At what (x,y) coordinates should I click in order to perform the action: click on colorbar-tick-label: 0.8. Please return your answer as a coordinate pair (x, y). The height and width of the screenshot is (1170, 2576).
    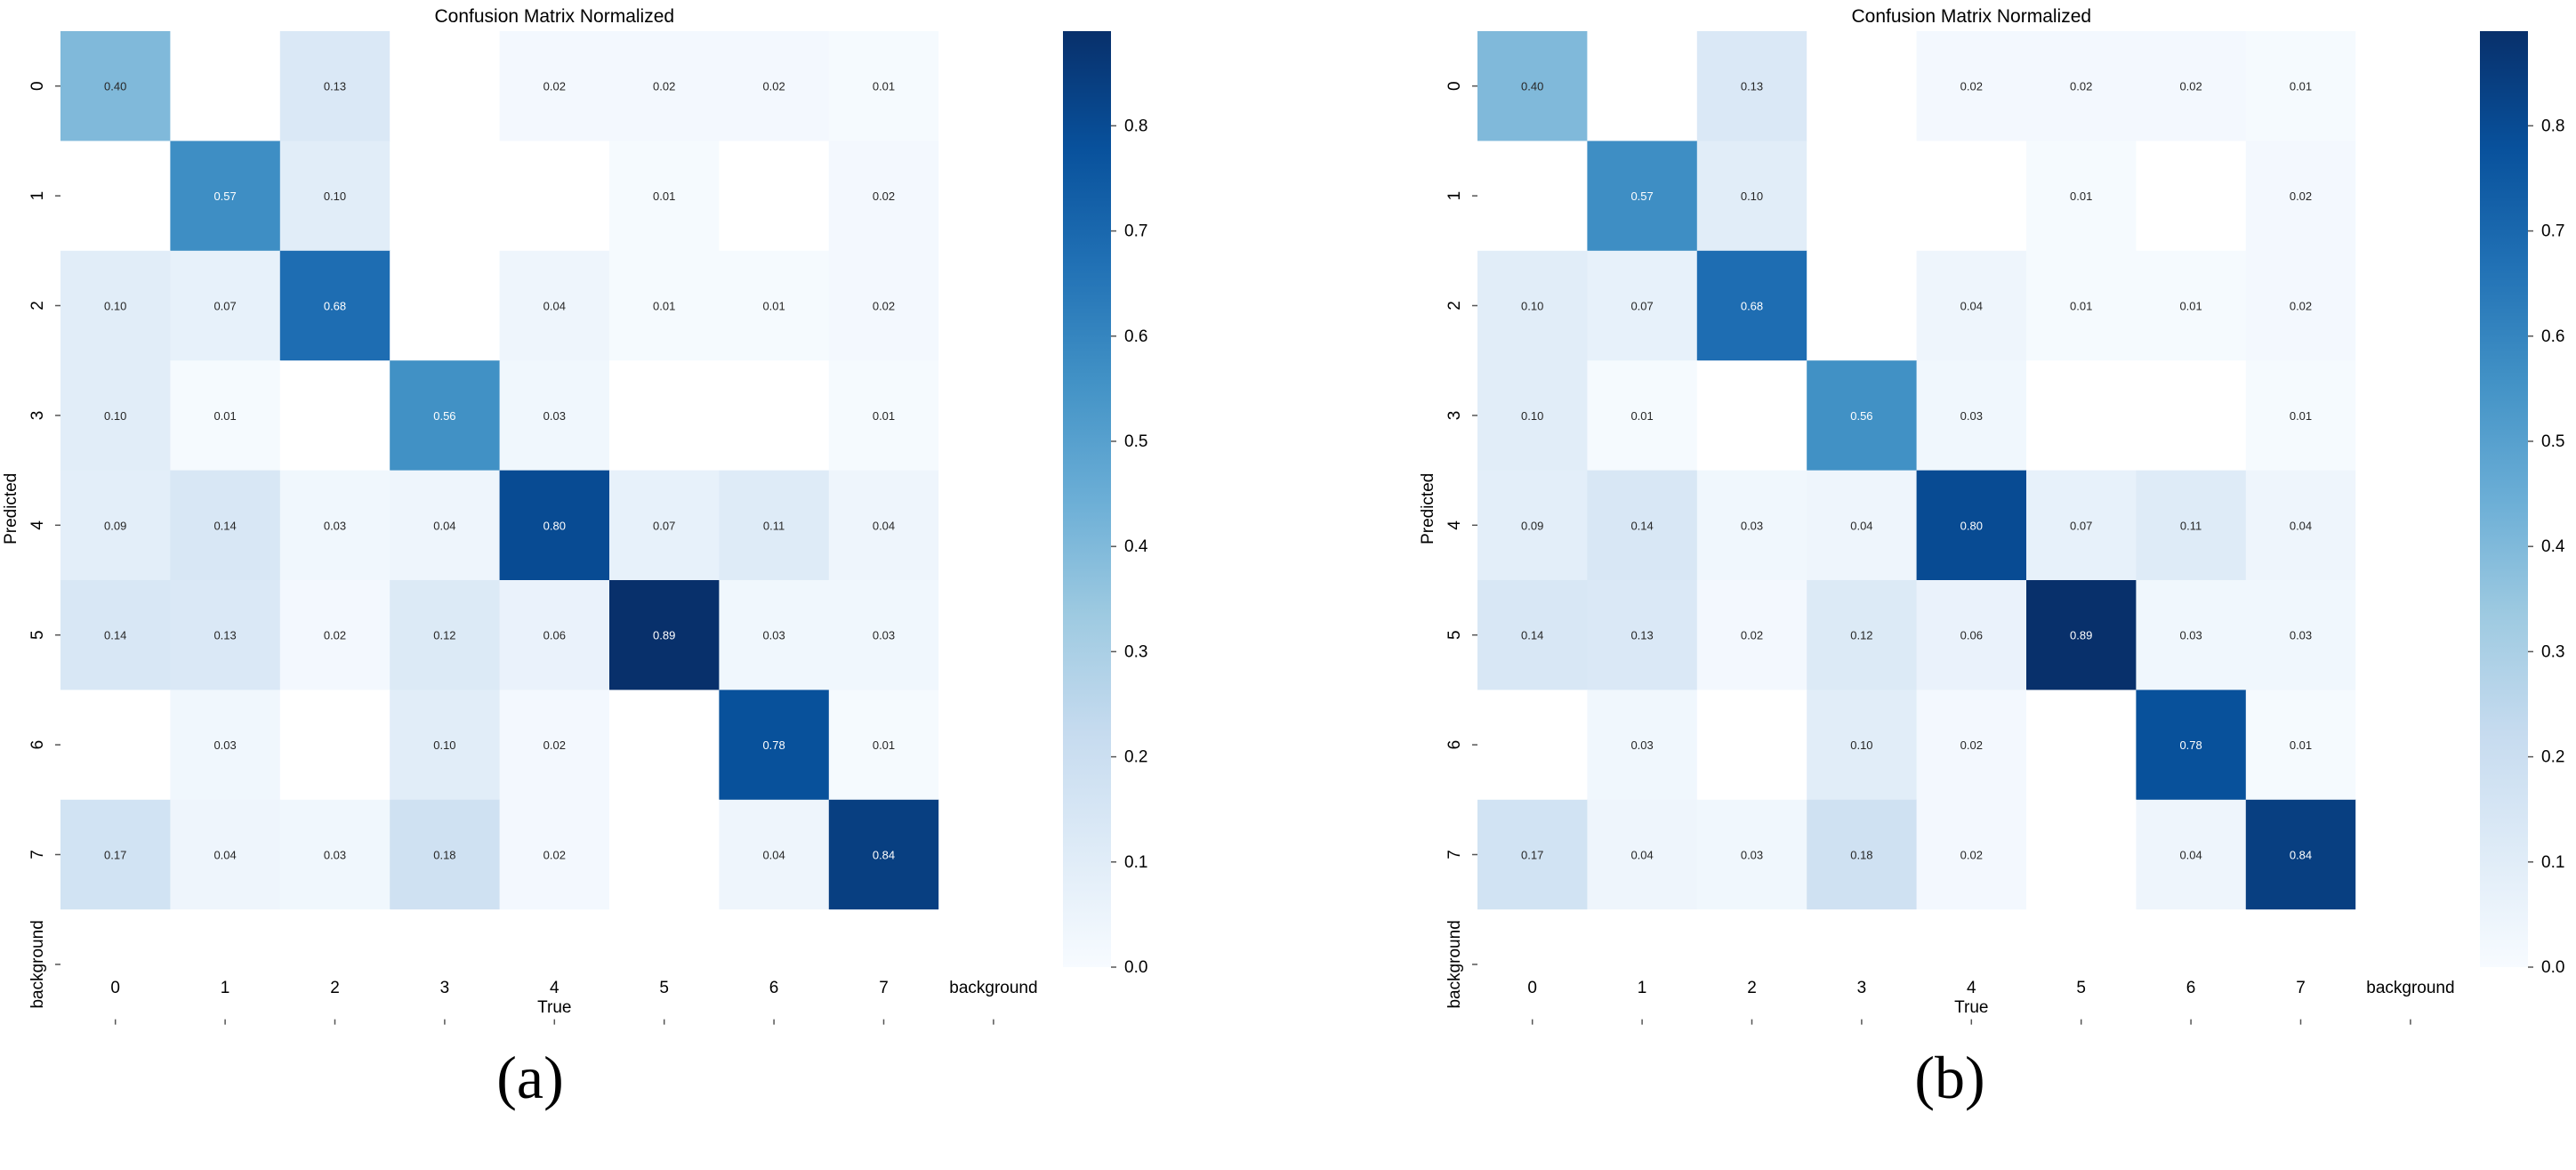
    Looking at the image, I should click on (1135, 126).